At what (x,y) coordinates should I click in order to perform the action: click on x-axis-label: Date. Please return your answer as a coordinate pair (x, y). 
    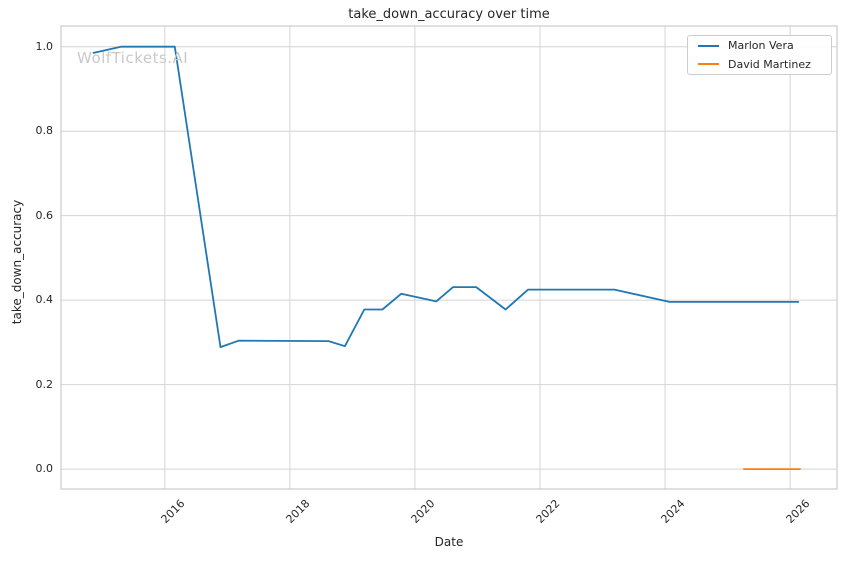
    Looking at the image, I should click on (449, 542).